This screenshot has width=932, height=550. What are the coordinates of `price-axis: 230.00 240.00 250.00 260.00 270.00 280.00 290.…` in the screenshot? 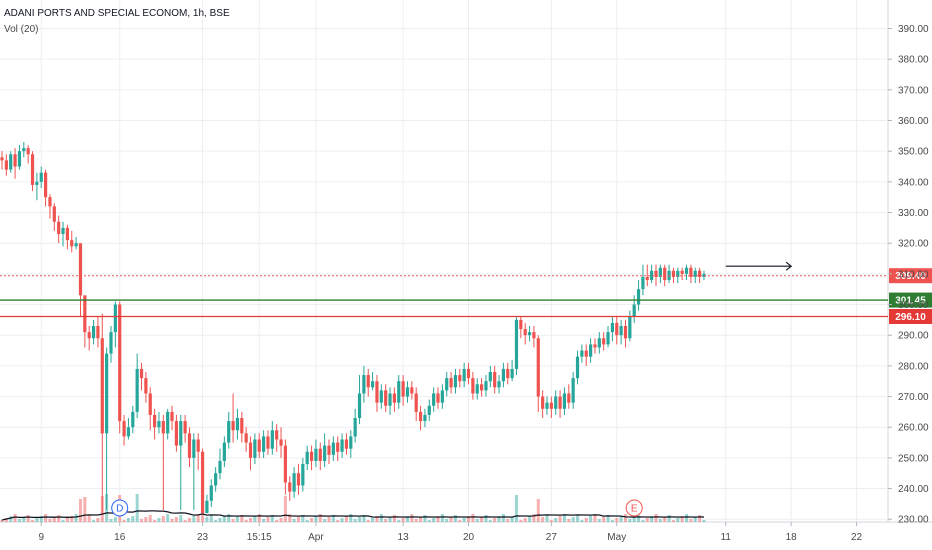 It's located at (908, 275).